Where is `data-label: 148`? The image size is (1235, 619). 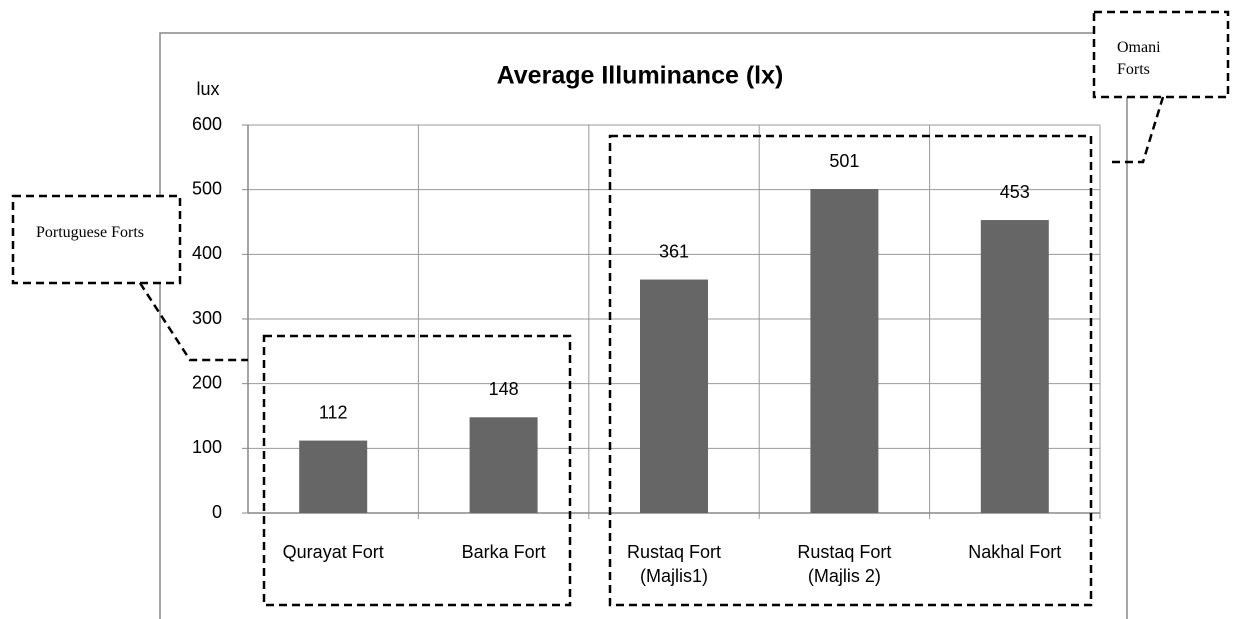 data-label: 148 is located at coordinates (504, 389).